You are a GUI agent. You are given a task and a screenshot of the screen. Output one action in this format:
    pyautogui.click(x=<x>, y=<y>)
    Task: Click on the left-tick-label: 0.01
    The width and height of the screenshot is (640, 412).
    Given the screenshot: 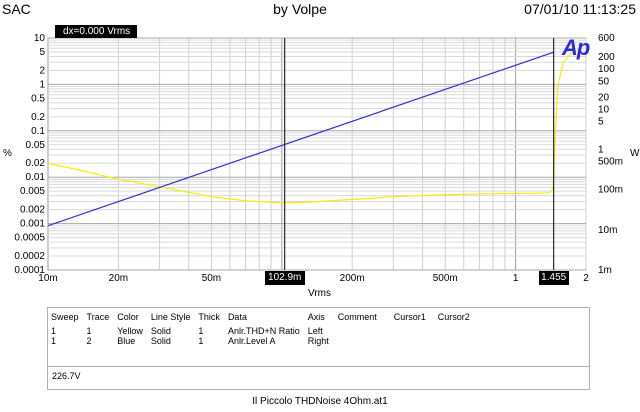 What is the action you would take?
    pyautogui.click(x=36, y=177)
    